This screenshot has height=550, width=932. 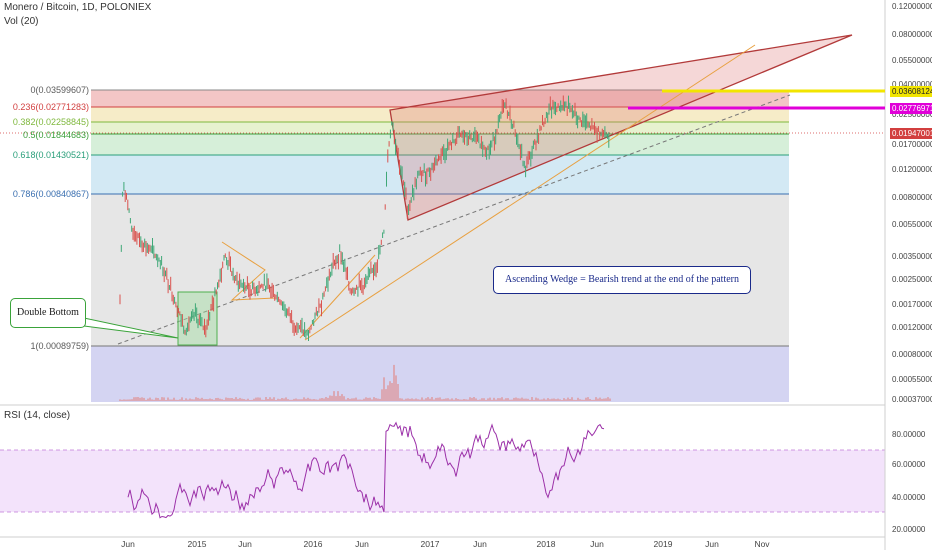 I want to click on price-tick: 0.00170000, so click(x=912, y=304).